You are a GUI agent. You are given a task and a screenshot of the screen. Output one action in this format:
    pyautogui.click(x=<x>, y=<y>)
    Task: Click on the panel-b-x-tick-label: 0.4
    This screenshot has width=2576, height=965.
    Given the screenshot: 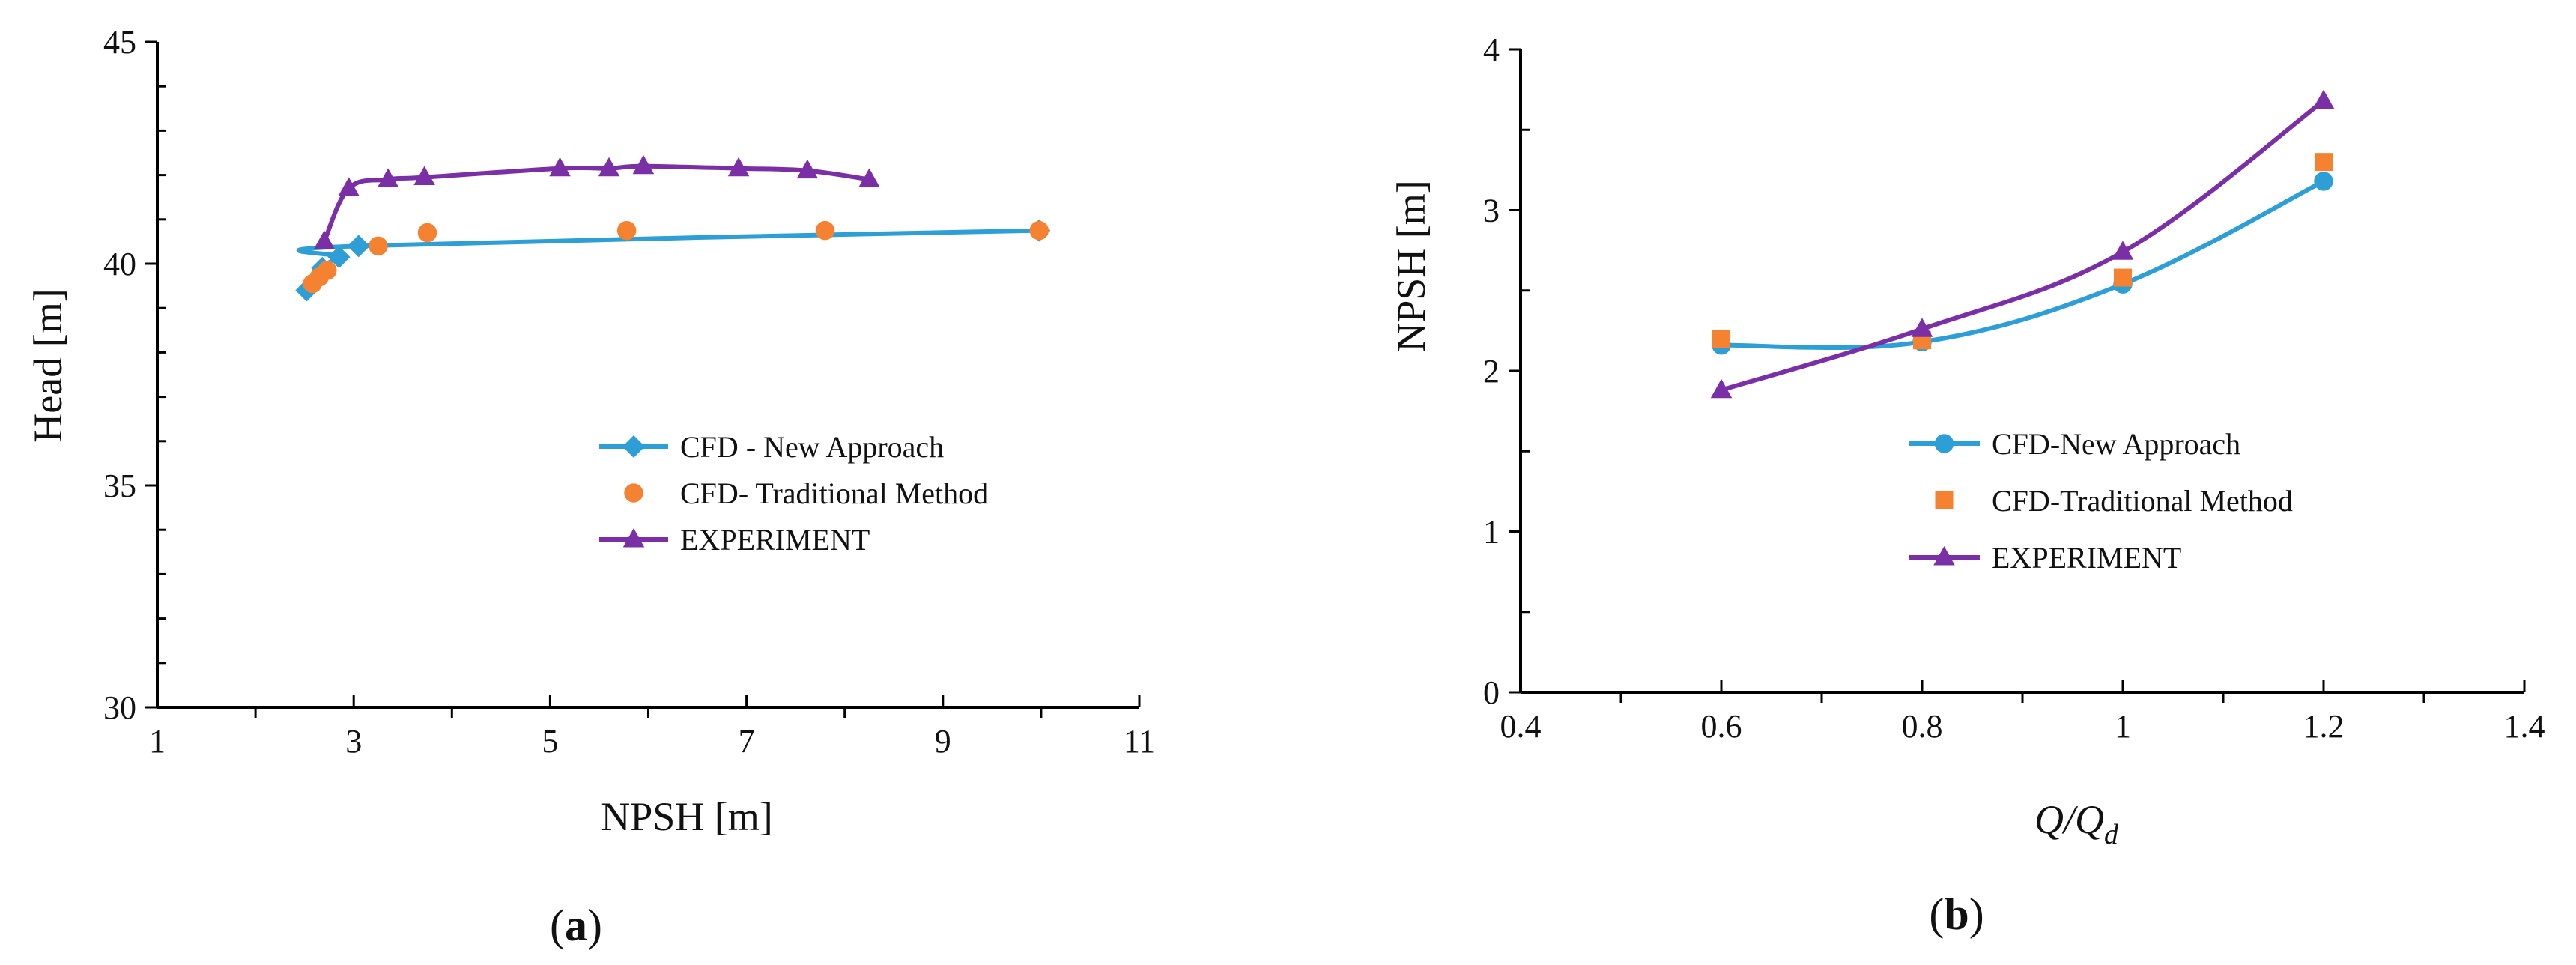 What is the action you would take?
    pyautogui.click(x=1521, y=726)
    